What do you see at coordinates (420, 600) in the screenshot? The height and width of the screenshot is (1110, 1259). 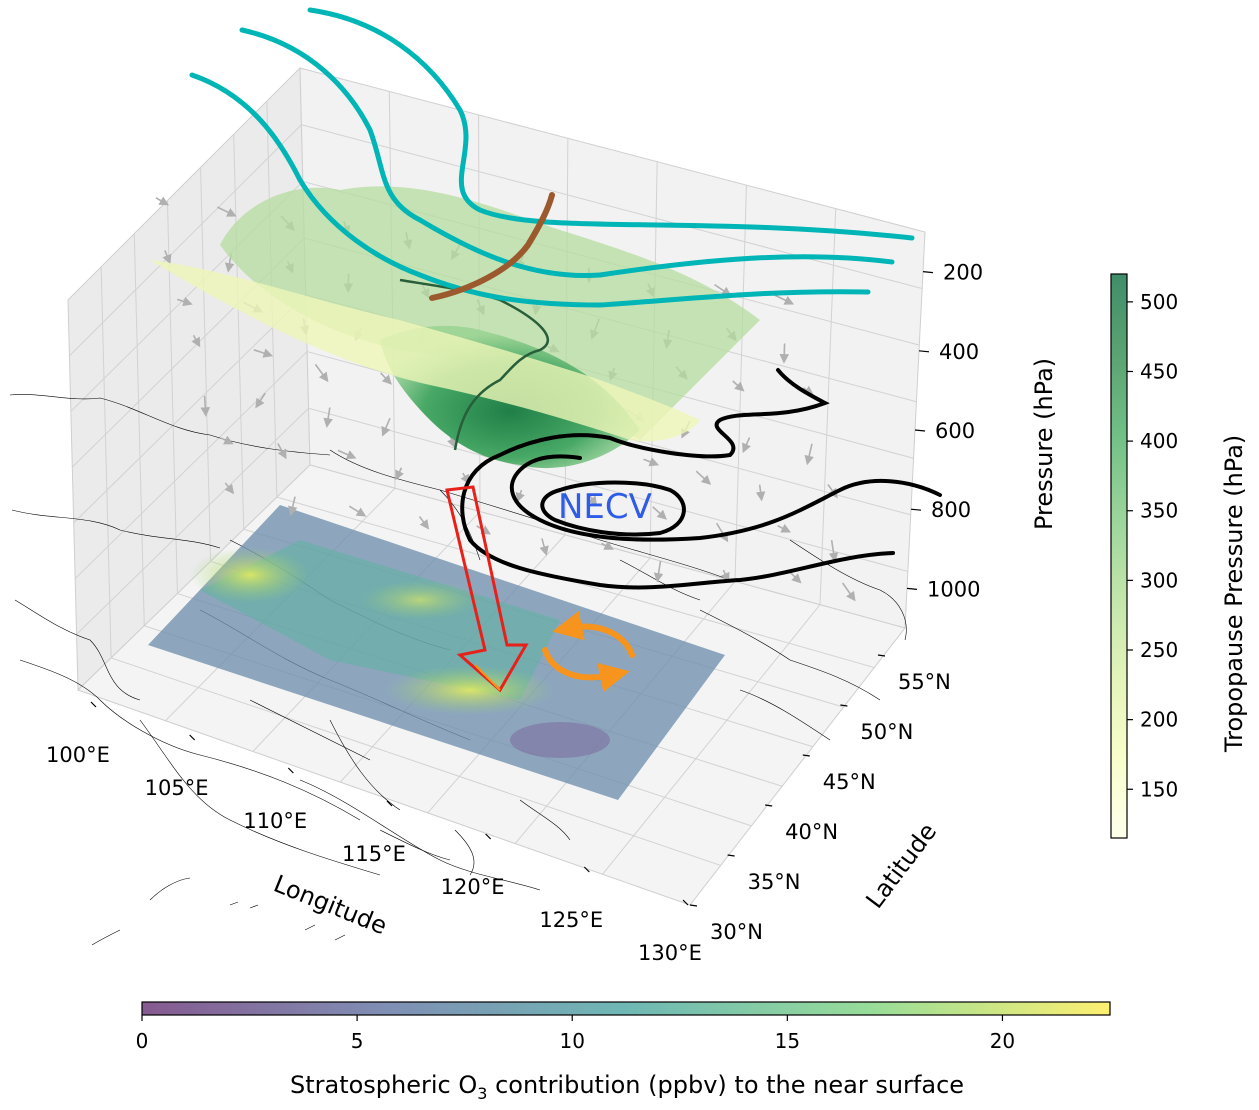 I see `ground-o3-high-north` at bounding box center [420, 600].